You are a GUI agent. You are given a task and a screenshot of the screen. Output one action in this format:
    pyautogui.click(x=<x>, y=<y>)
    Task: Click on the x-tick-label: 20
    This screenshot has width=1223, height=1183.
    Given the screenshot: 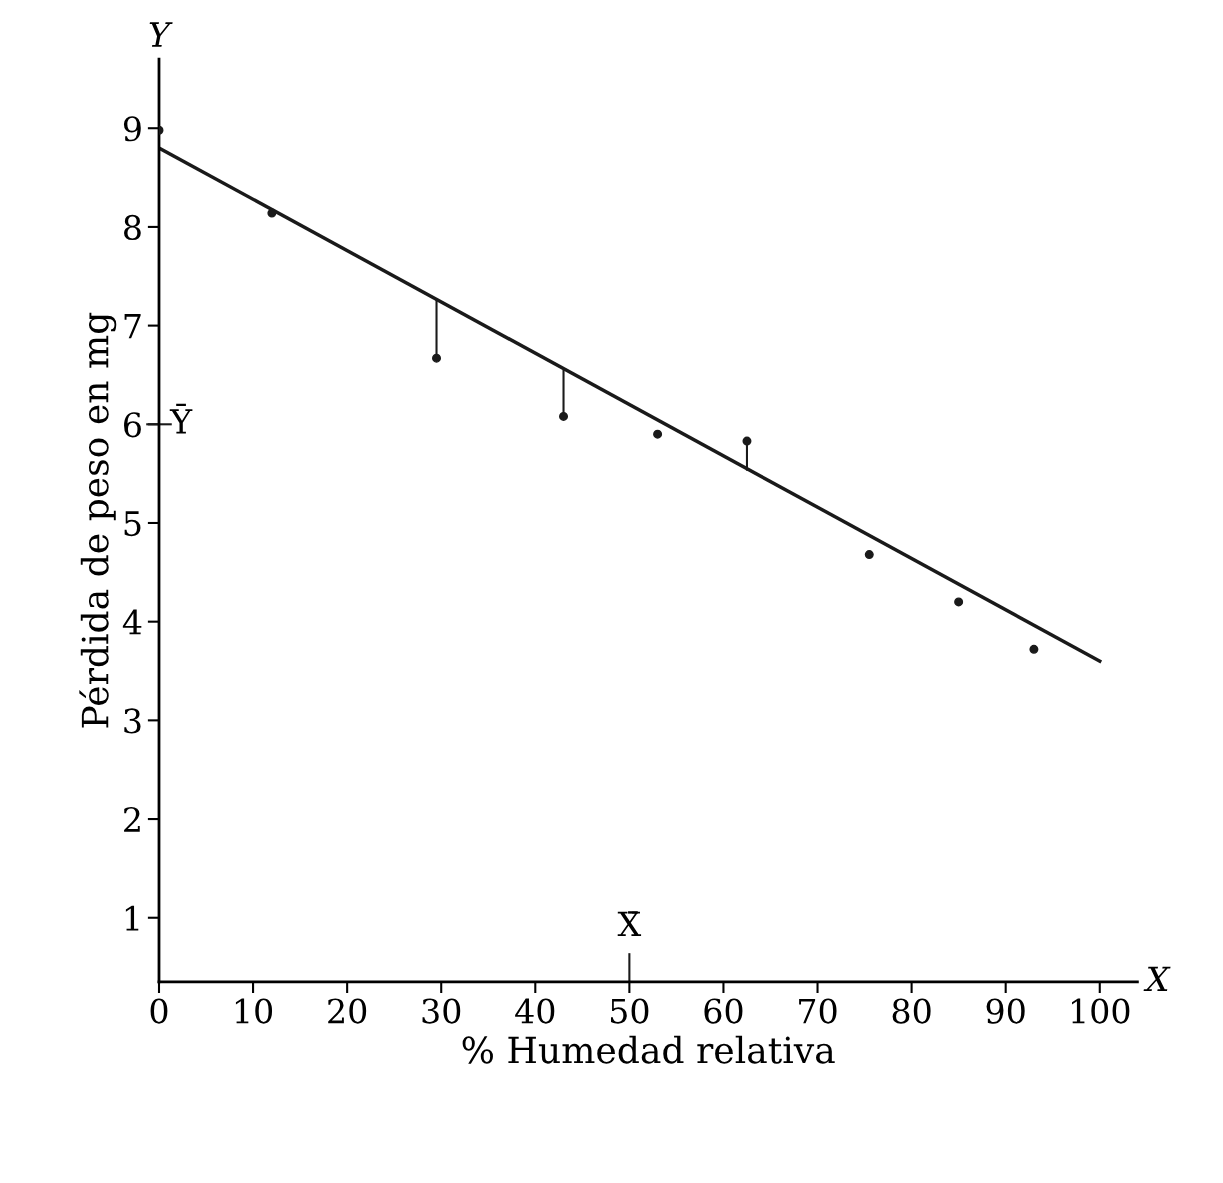 What is the action you would take?
    pyautogui.click(x=347, y=1011)
    